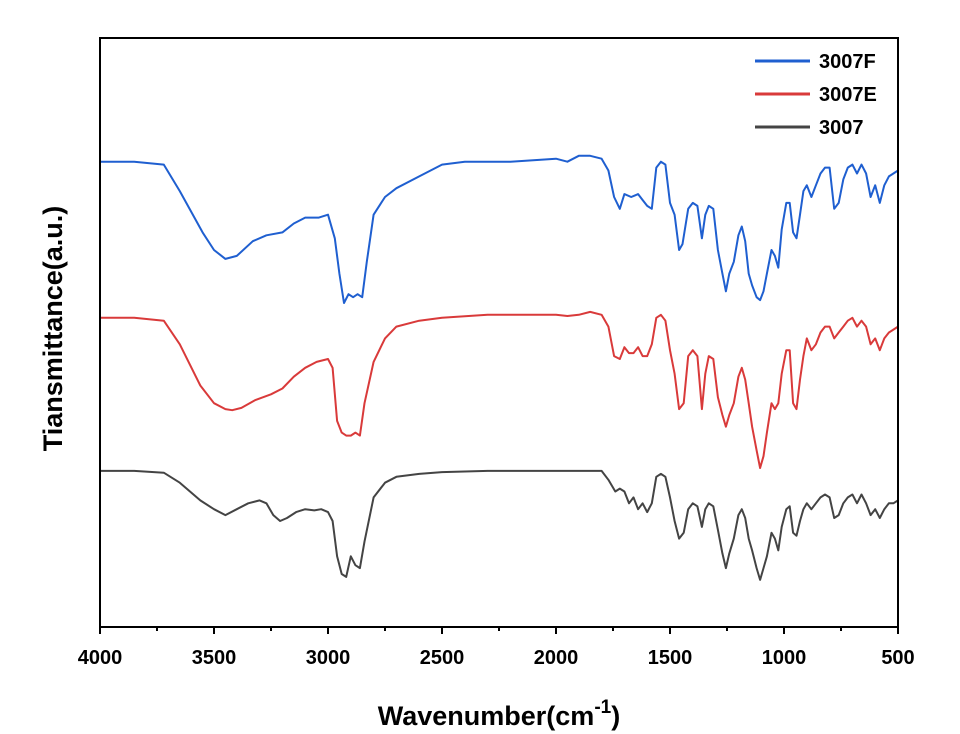 Image resolution: width=960 pixels, height=734 pixels. What do you see at coordinates (670, 658) in the screenshot?
I see `x-tick-label-1500: 1500` at bounding box center [670, 658].